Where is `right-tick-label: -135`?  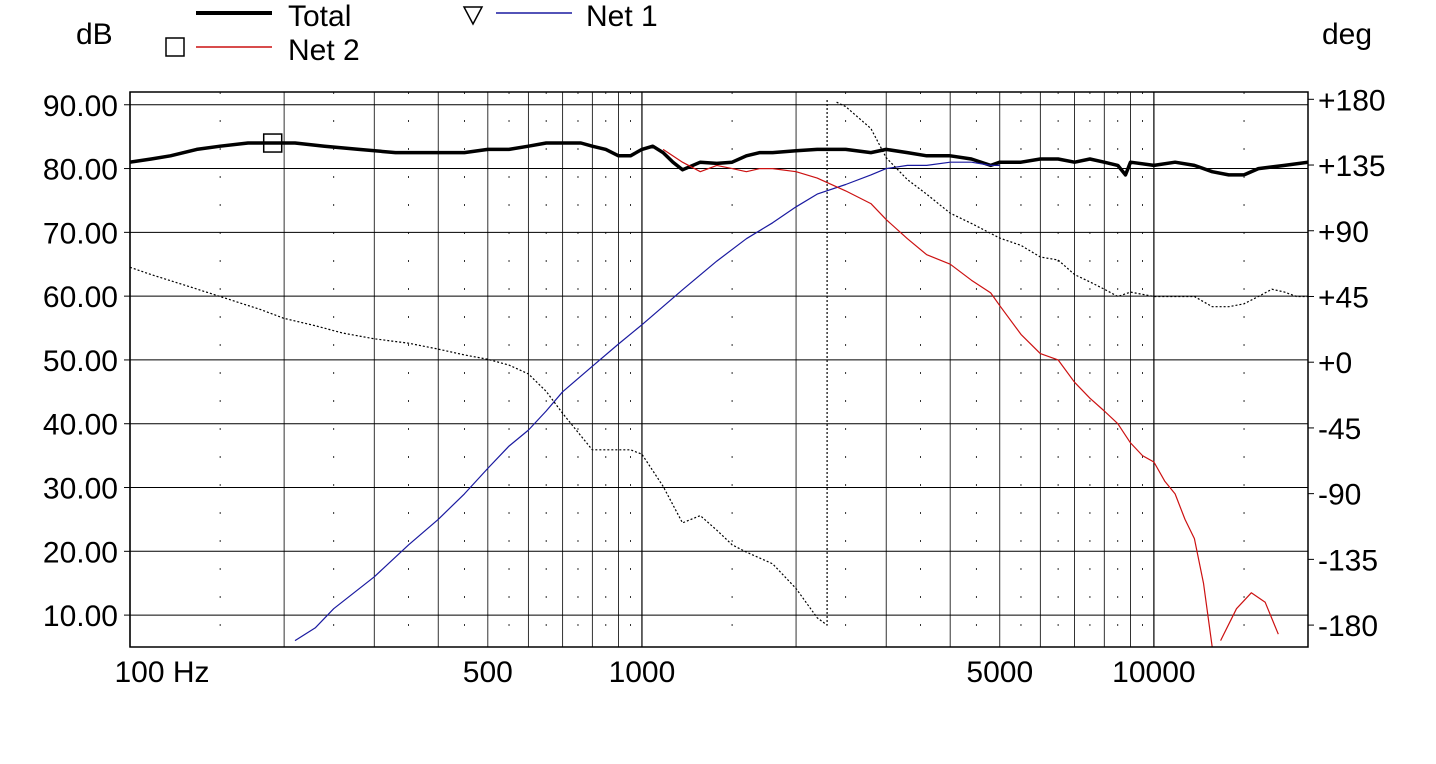
right-tick-label: -135 is located at coordinates (1348, 560).